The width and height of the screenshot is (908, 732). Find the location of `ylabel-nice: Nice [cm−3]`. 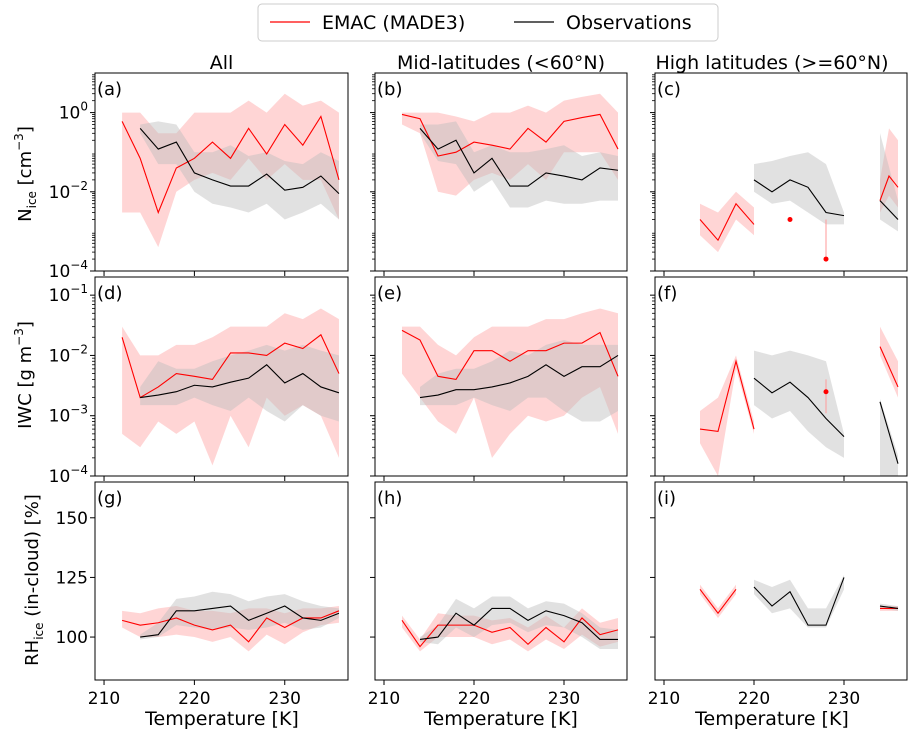

ylabel-nice: Nice [cm−3] is located at coordinates (25, 174).